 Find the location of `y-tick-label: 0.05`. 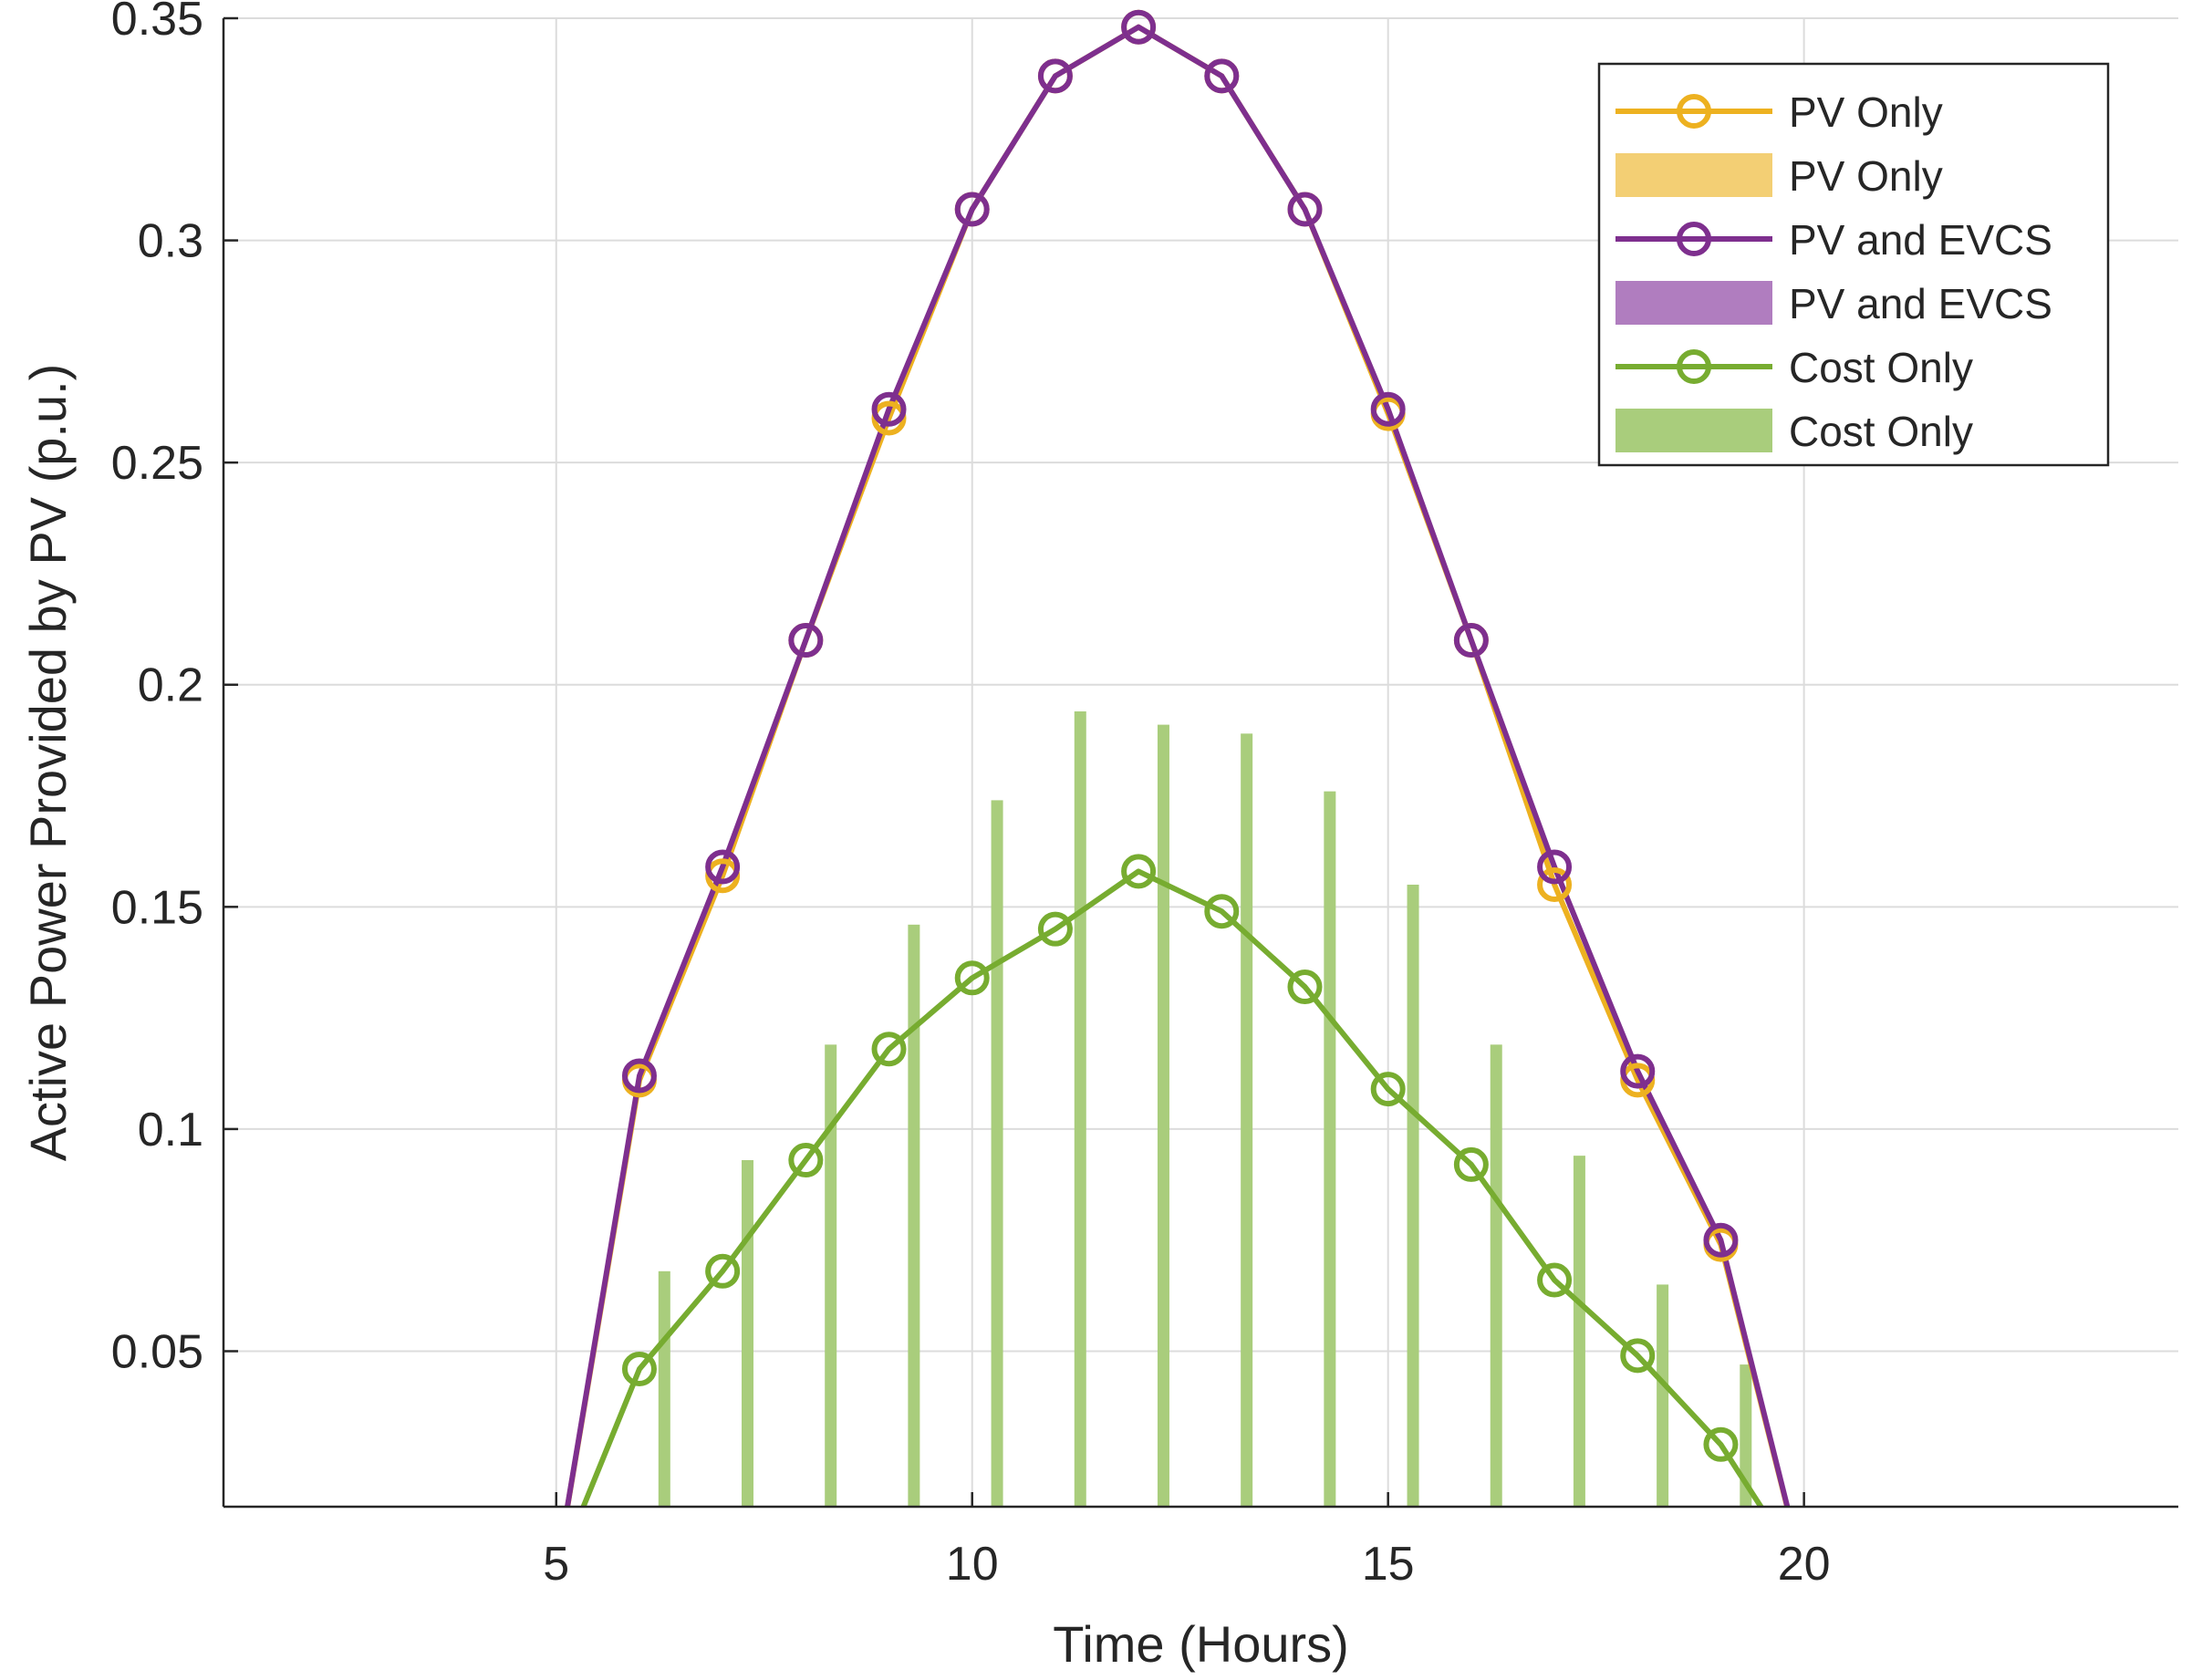

y-tick-label: 0.05 is located at coordinates (157, 1351).